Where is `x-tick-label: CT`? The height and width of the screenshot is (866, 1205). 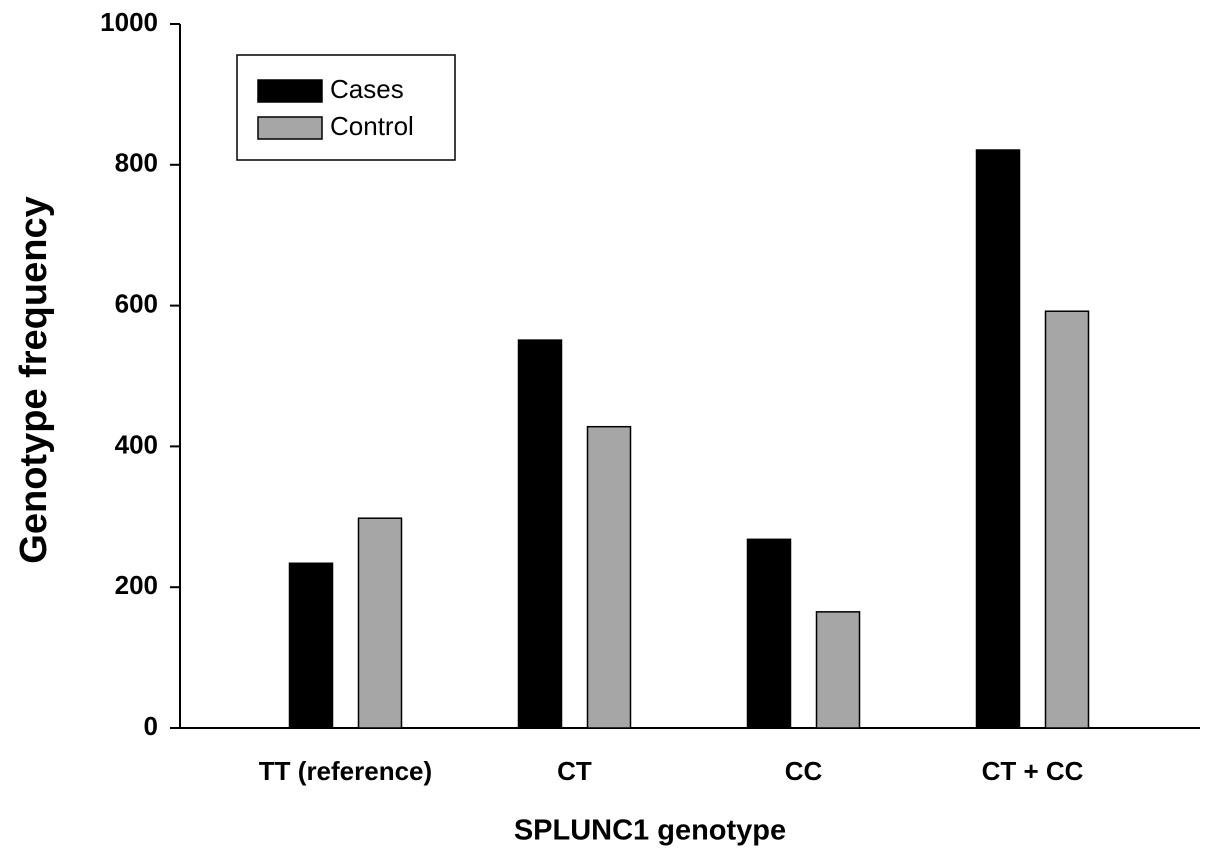 x-tick-label: CT is located at coordinates (574, 771).